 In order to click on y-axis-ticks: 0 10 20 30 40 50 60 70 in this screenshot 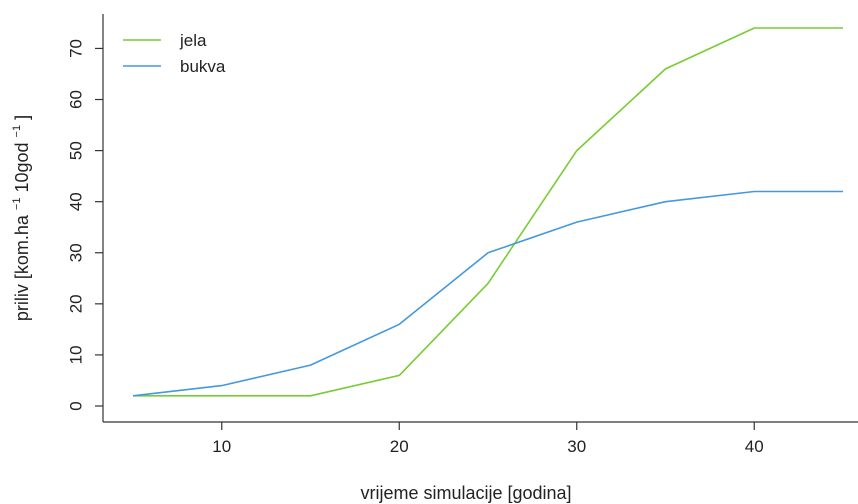, I will do `click(84, 225)`.